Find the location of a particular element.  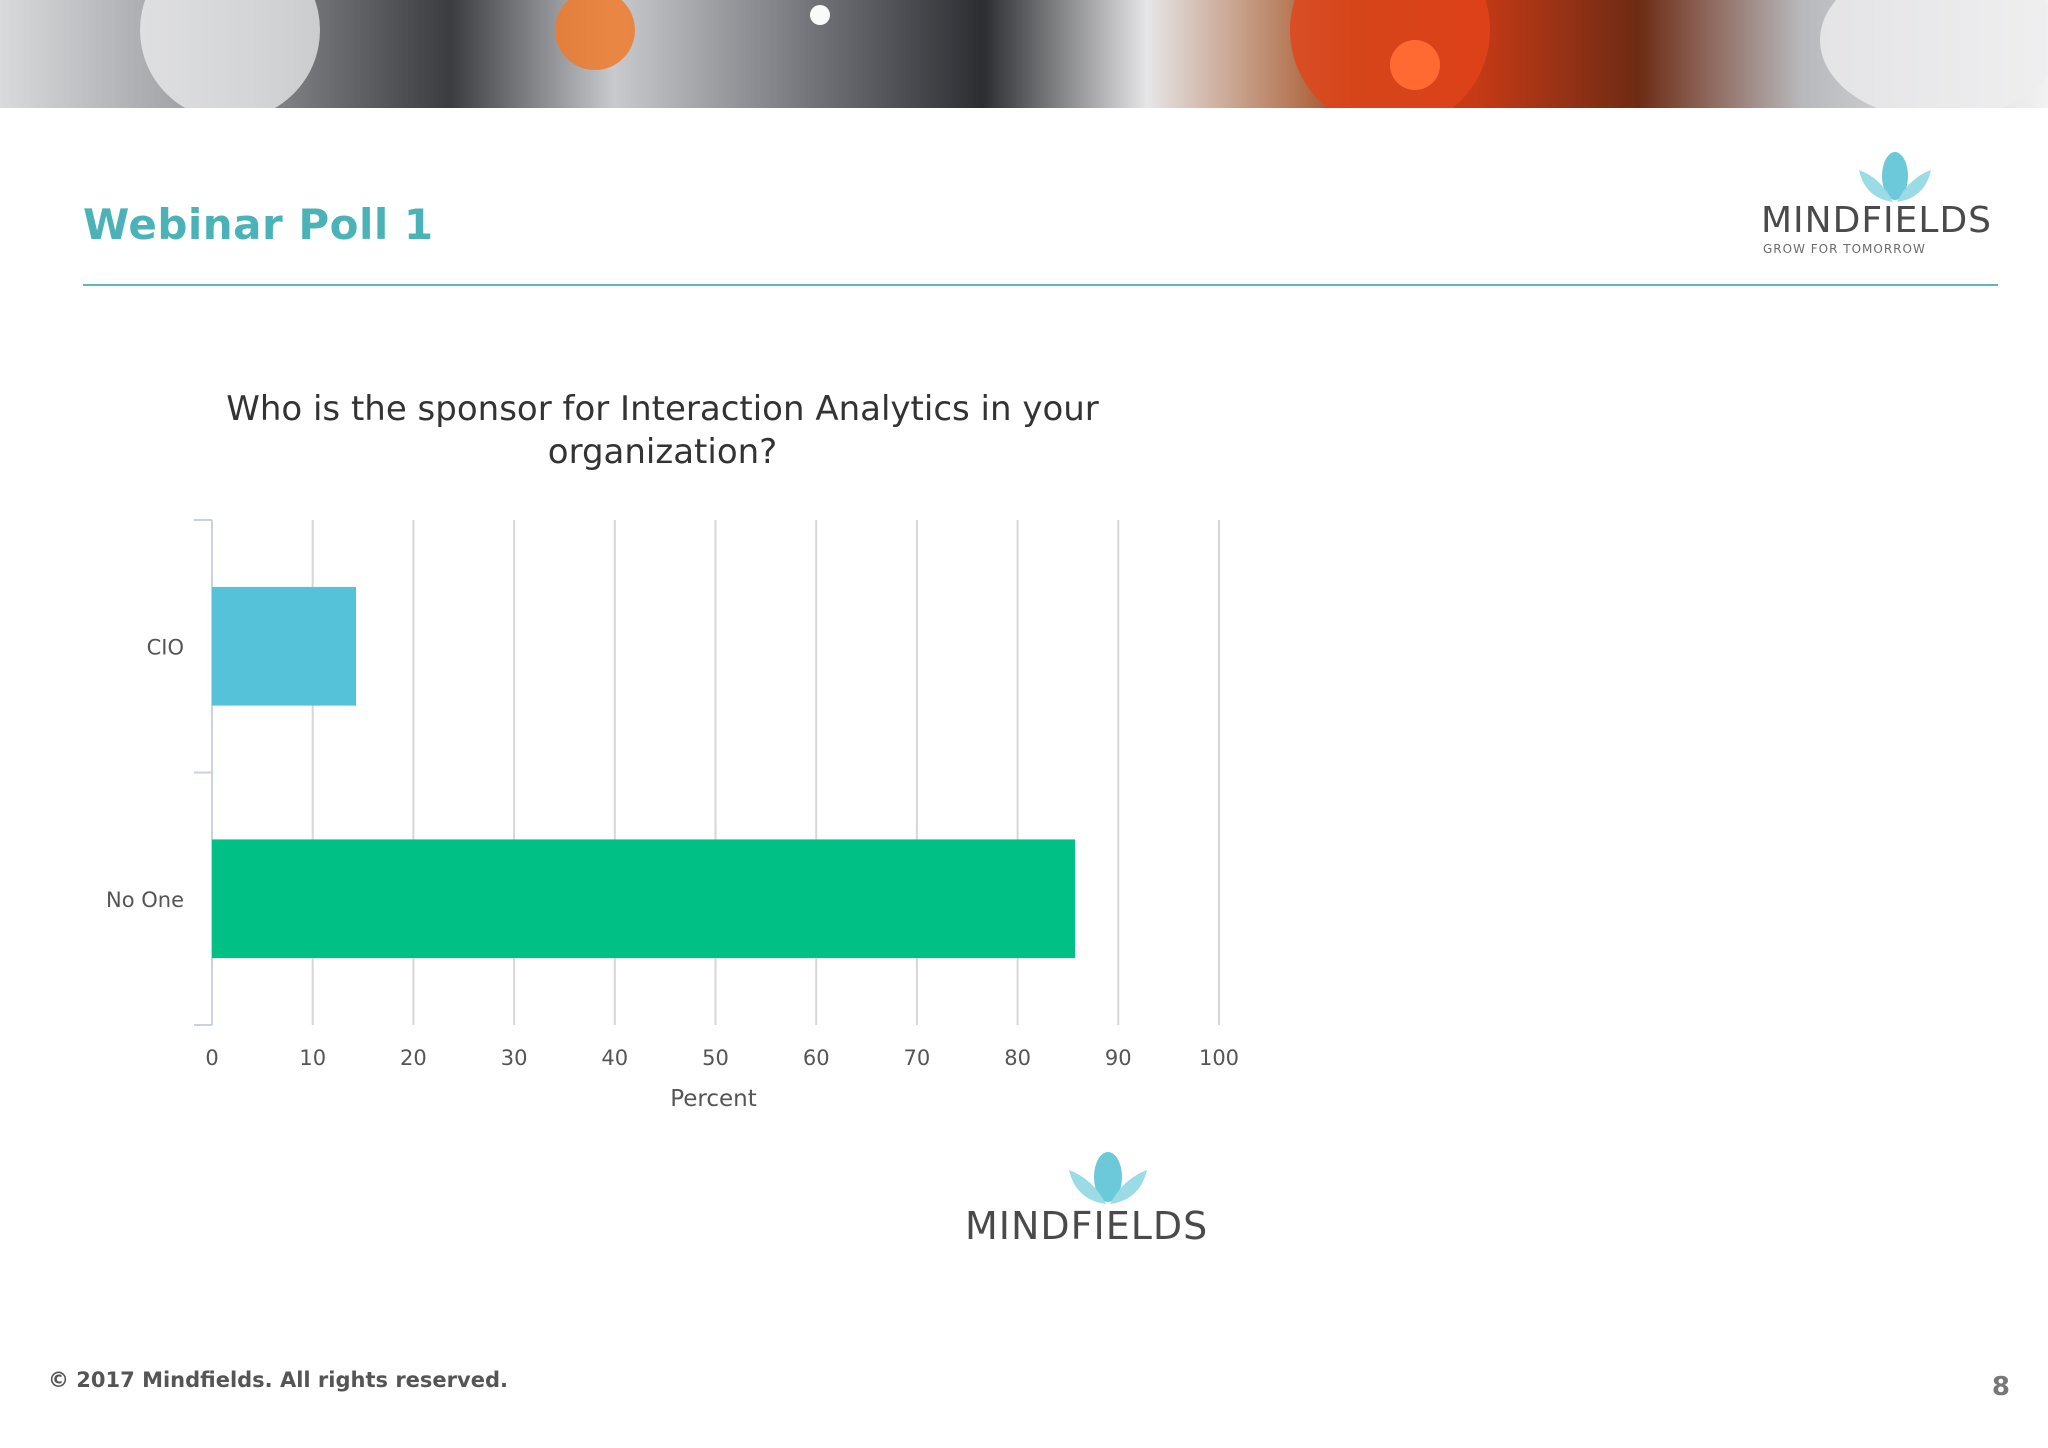

copyright-footer: © 2017 Mindfields. All rights reserved. is located at coordinates (278, 1380).